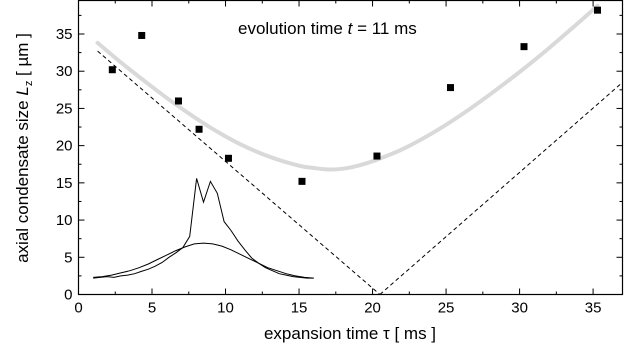 The image size is (635, 349). Describe the element at coordinates (24, 148) in the screenshot. I see `y-axis-title: axial condensate size Lz [ µm ]` at that location.